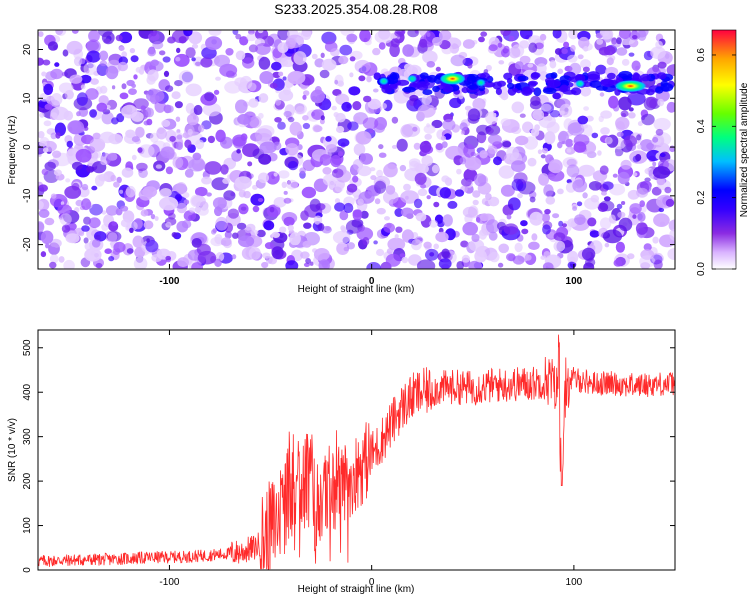  Describe the element at coordinates (27, 570) in the screenshot. I see `y-tick-label: 0` at that location.